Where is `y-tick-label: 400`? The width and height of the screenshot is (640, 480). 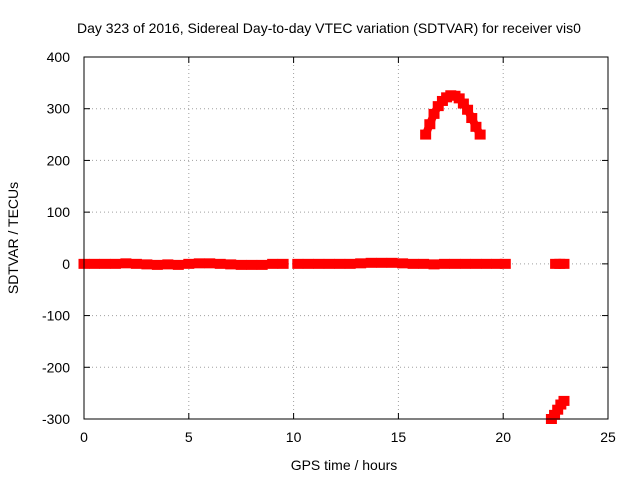 y-tick-label: 400 is located at coordinates (59, 57).